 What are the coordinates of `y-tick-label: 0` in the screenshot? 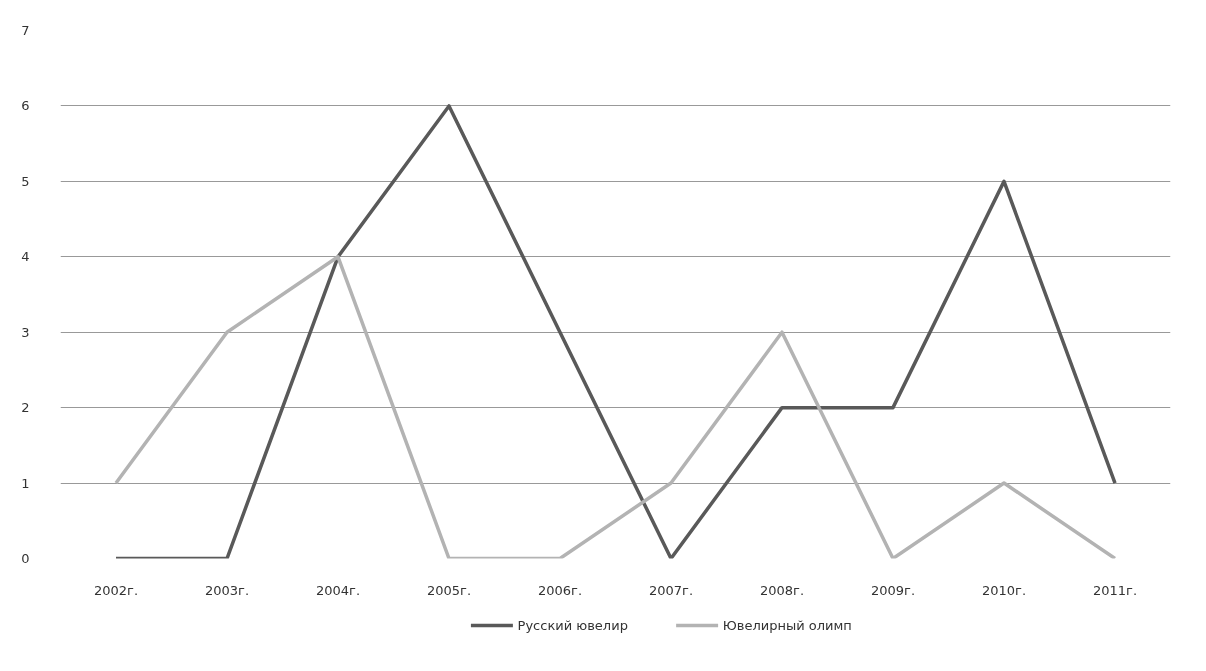 It's located at (25, 558).